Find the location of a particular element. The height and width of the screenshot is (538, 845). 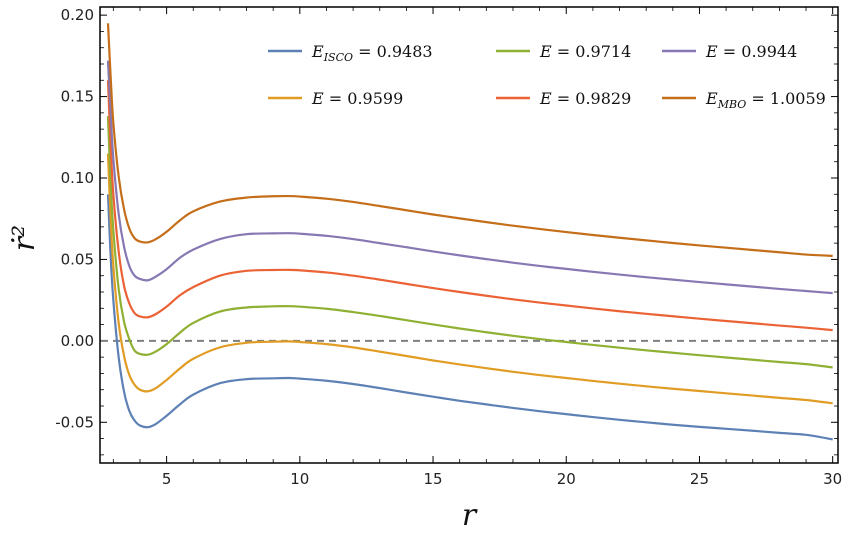

y-tick-label: -0.05 is located at coordinates (74, 422).